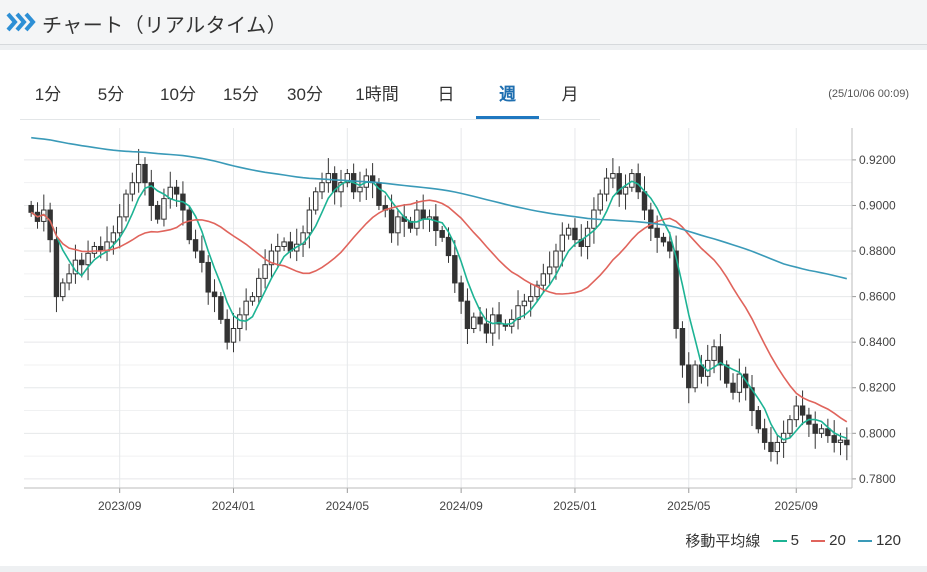  I want to click on x-tick-label: 2023/09, so click(120, 506).